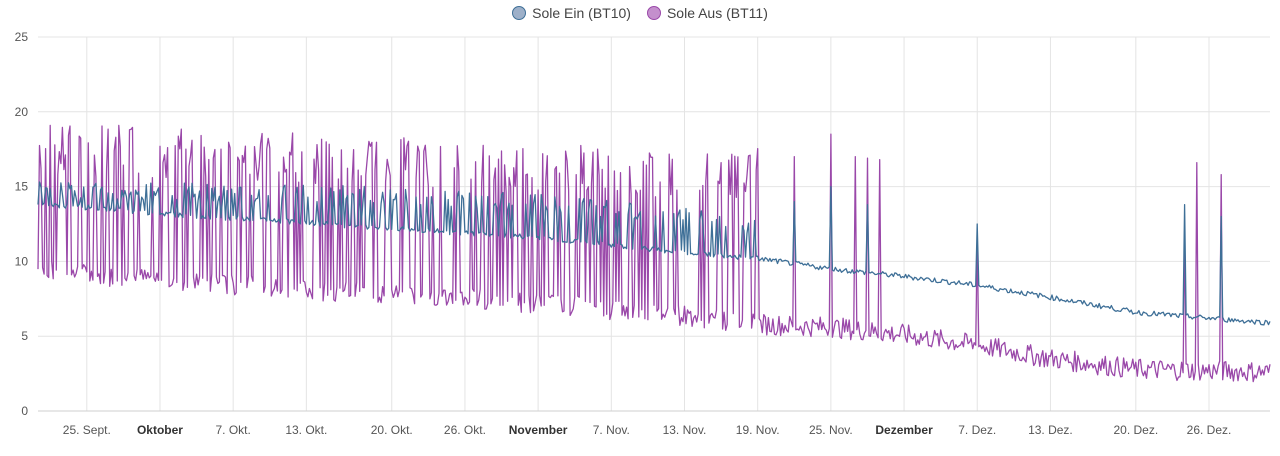 Image resolution: width=1280 pixels, height=456 pixels. Describe the element at coordinates (232, 430) in the screenshot. I see `x-tick-label: 7. Okt.` at that location.